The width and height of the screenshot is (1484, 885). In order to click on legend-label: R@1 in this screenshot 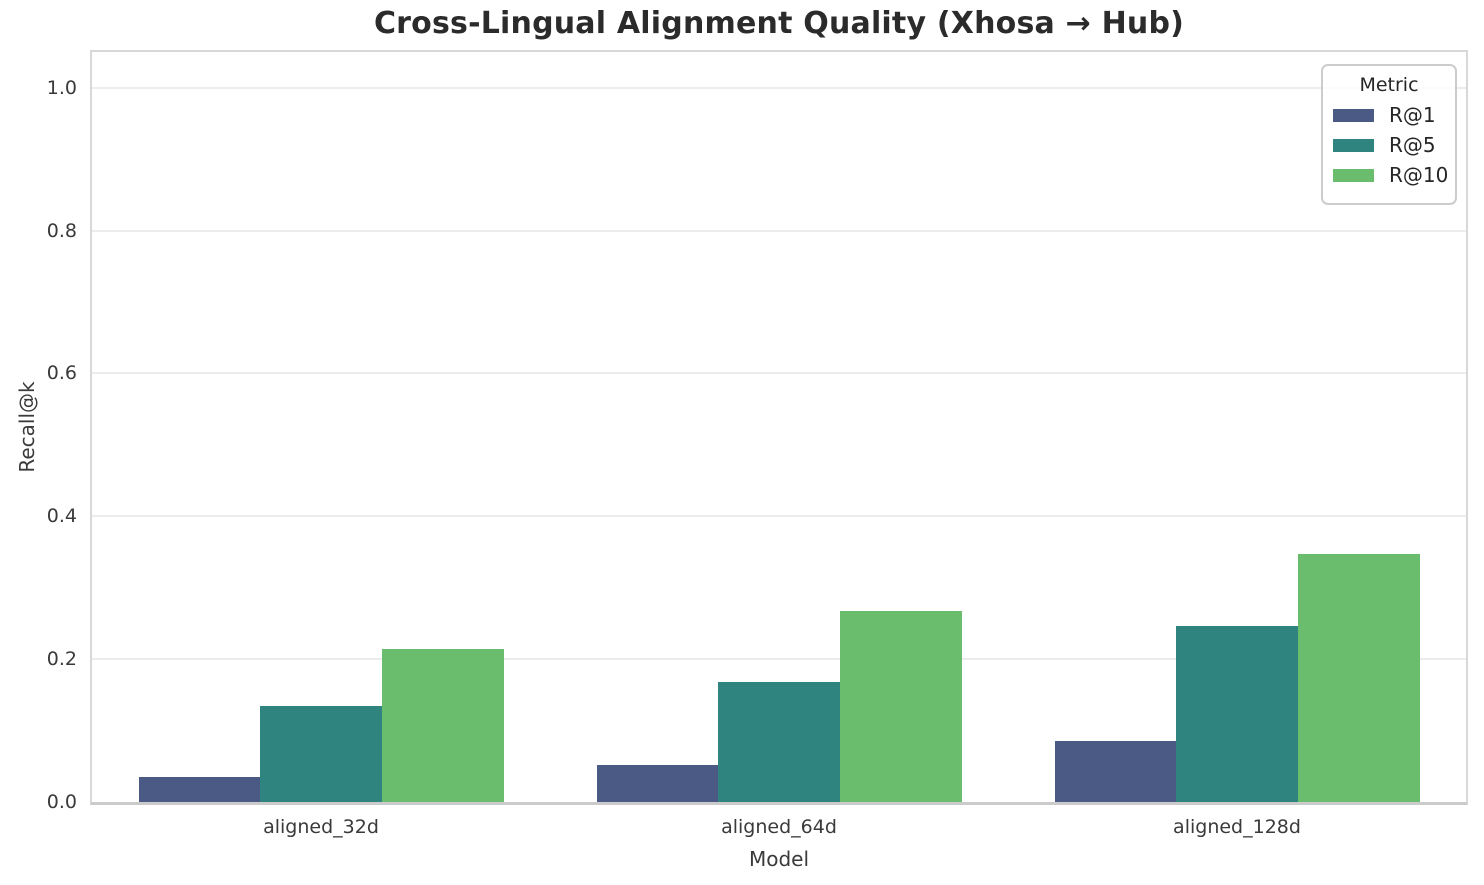, I will do `click(1412, 115)`.